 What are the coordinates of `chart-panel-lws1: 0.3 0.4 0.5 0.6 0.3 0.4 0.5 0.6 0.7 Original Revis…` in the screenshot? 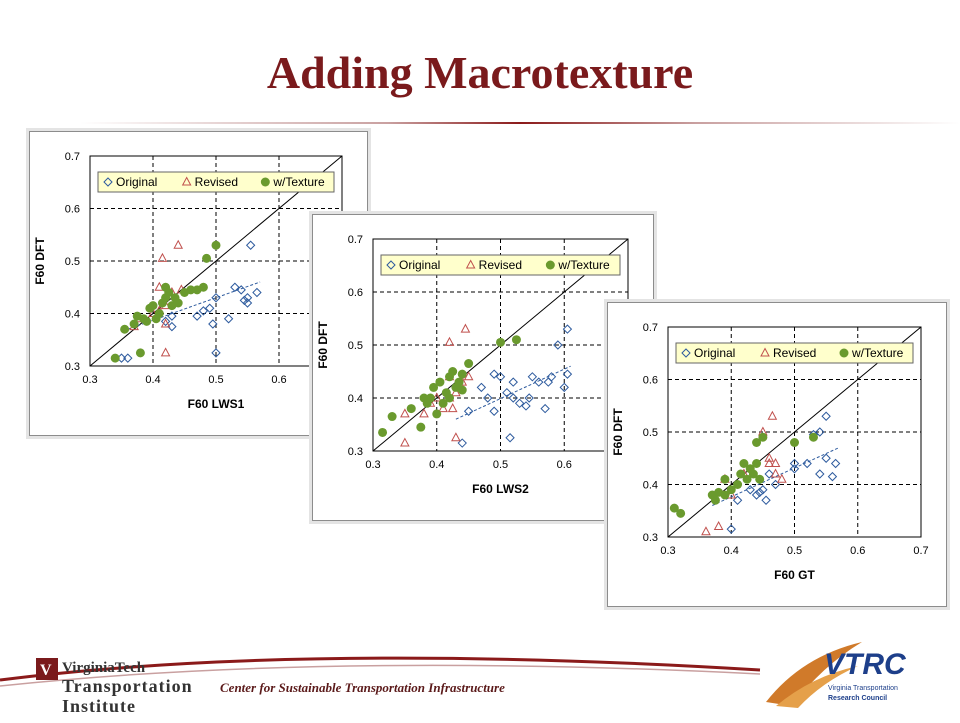 It's located at (198, 283).